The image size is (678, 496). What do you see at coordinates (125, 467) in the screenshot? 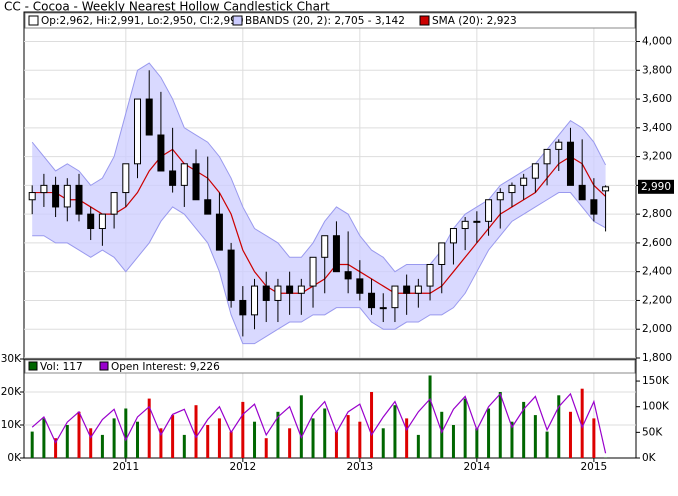
I see `x-tick-label: 2011` at bounding box center [125, 467].